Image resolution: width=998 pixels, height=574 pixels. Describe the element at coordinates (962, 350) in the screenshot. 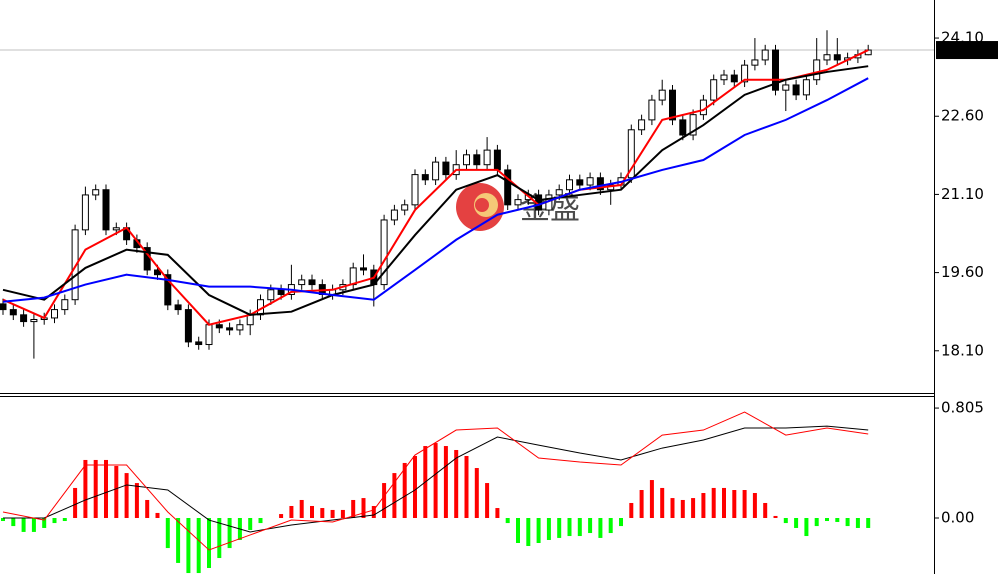

I see `y-tick-label: 18.10` at that location.